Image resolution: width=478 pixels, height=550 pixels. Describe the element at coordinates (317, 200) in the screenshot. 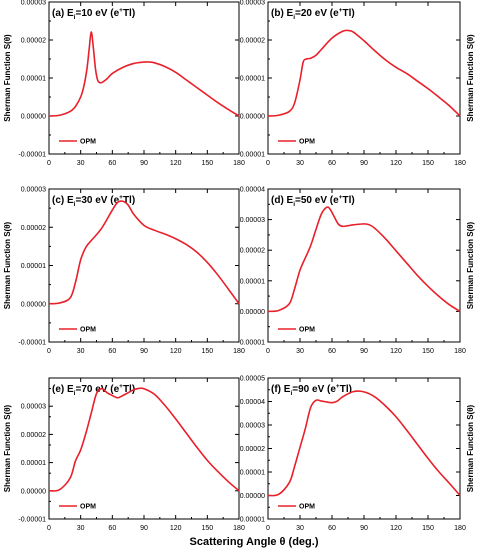

I see `panel-title-mid: =50 eV (e` at that location.